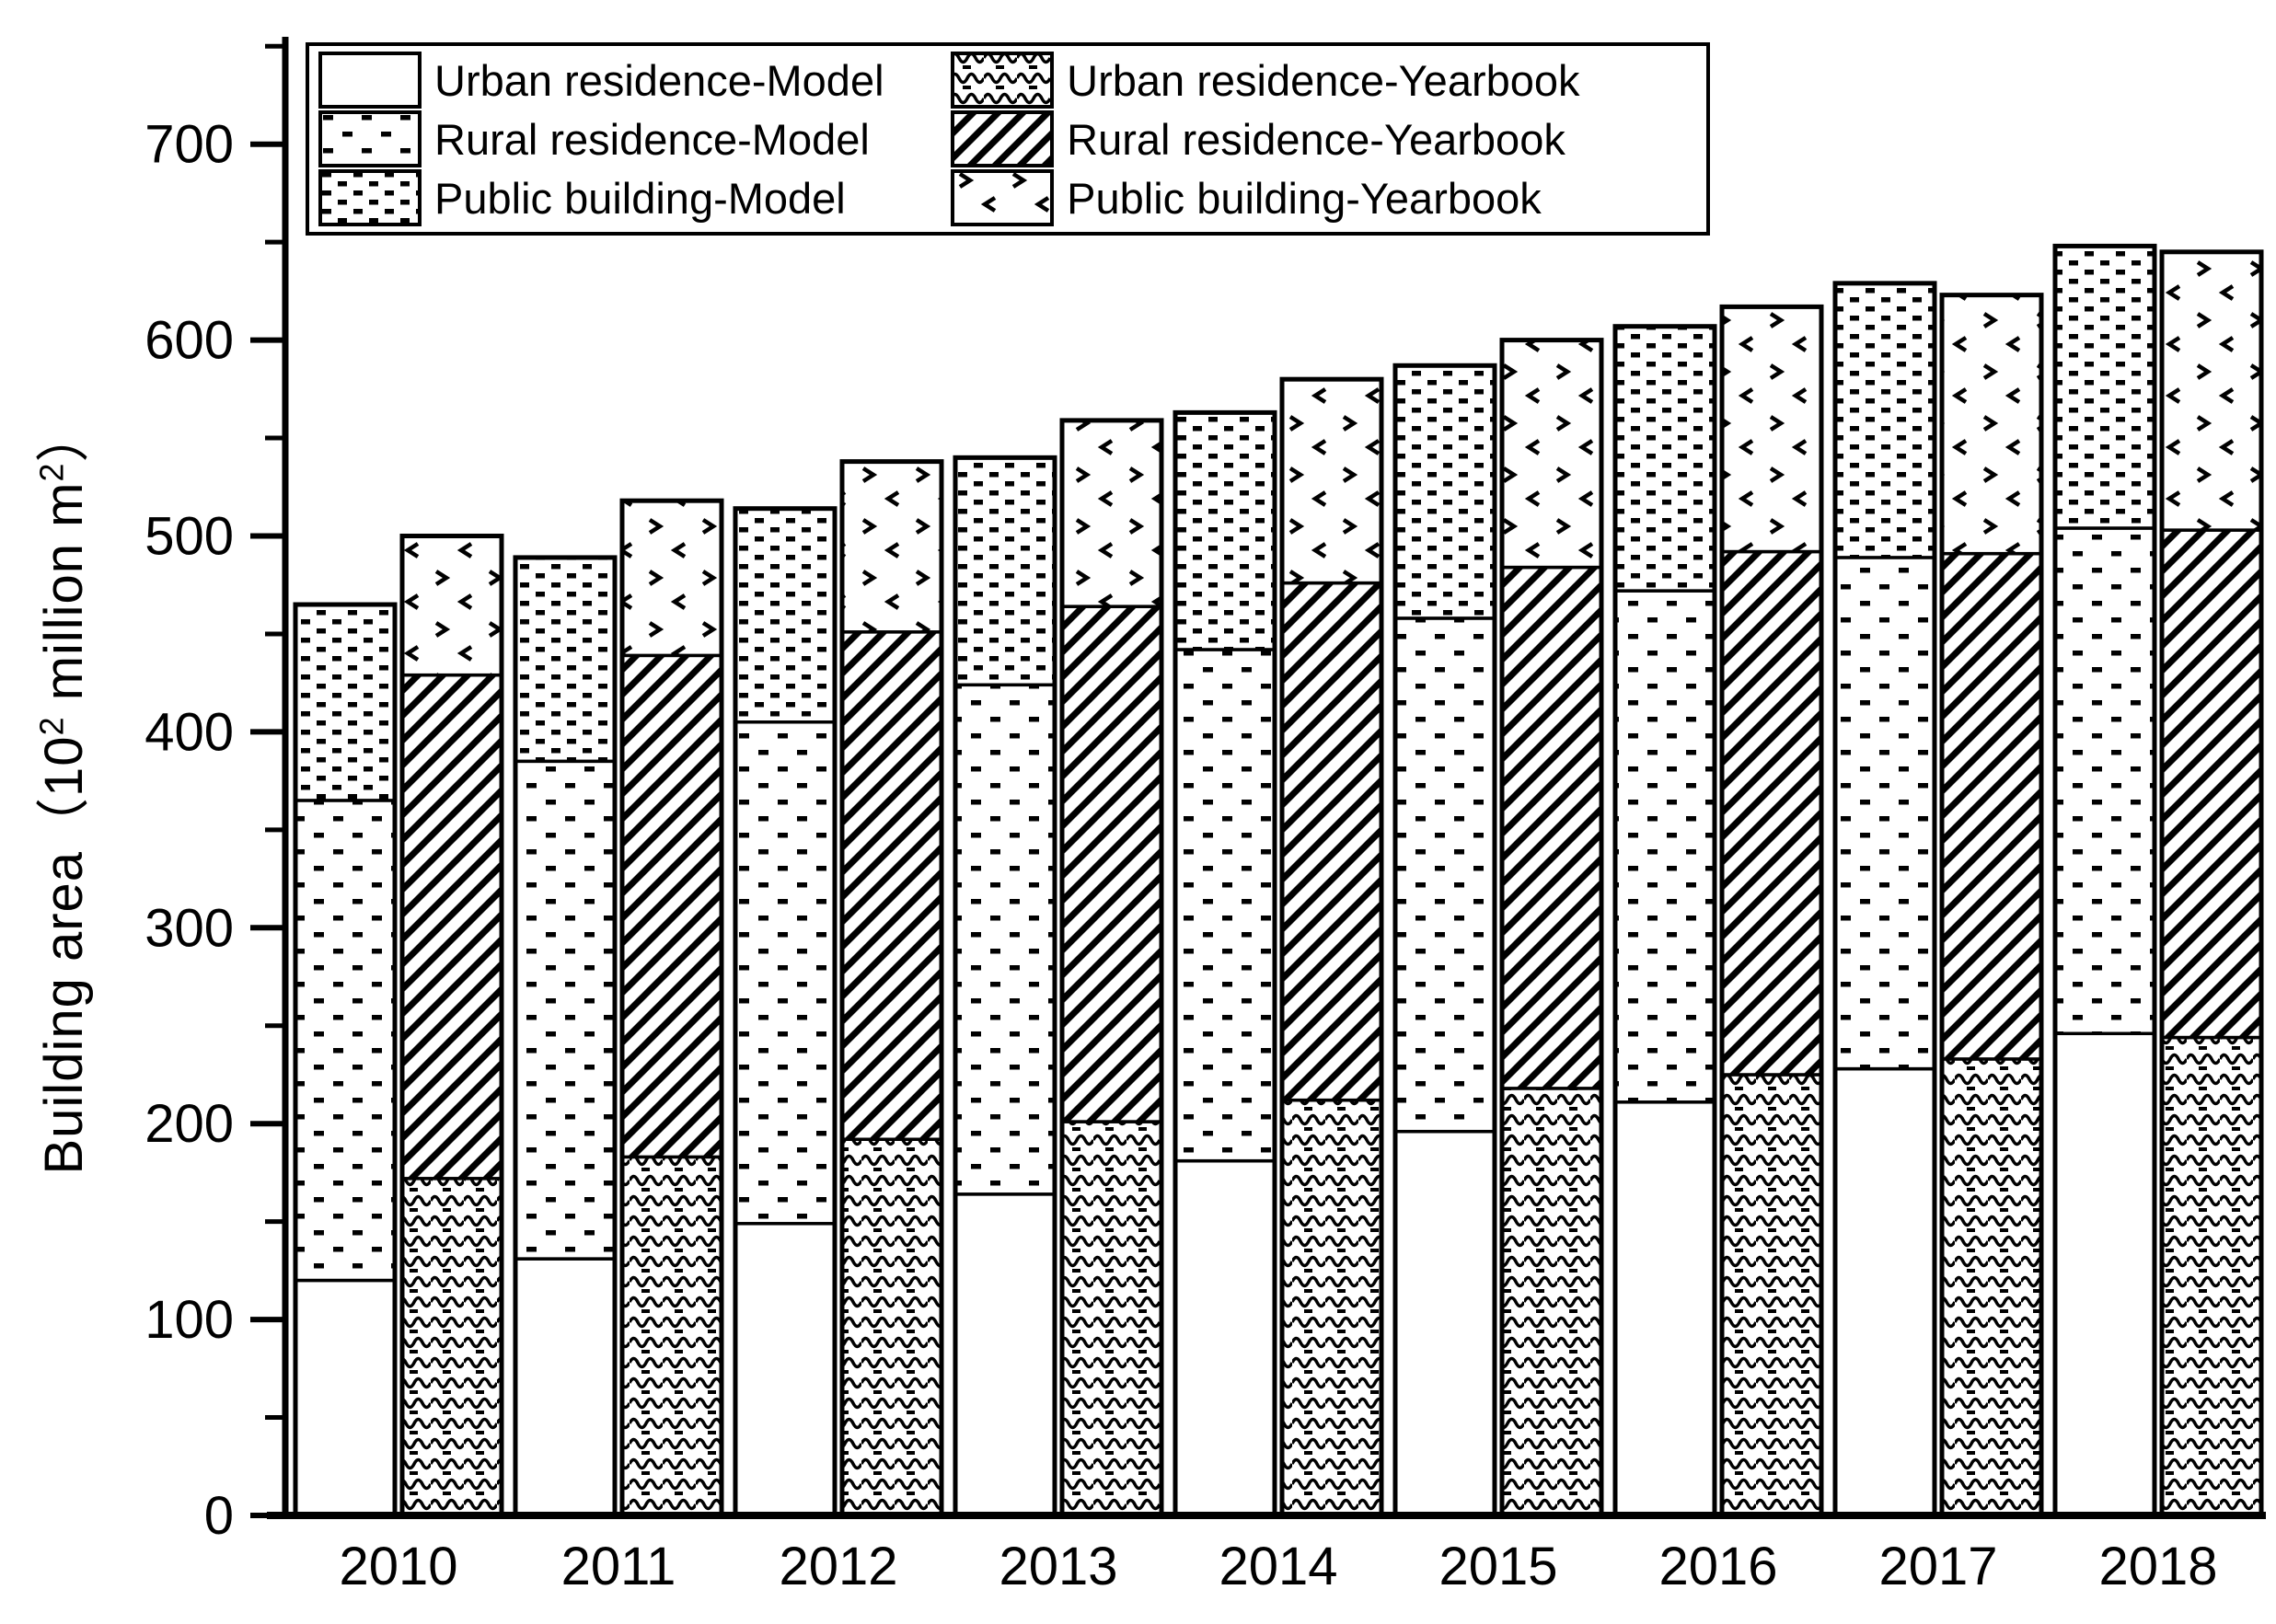 Image resolution: width=2276 pixels, height=1624 pixels. Describe the element at coordinates (652, 139) in the screenshot. I see `legend-label: Rural residence-Model` at that location.